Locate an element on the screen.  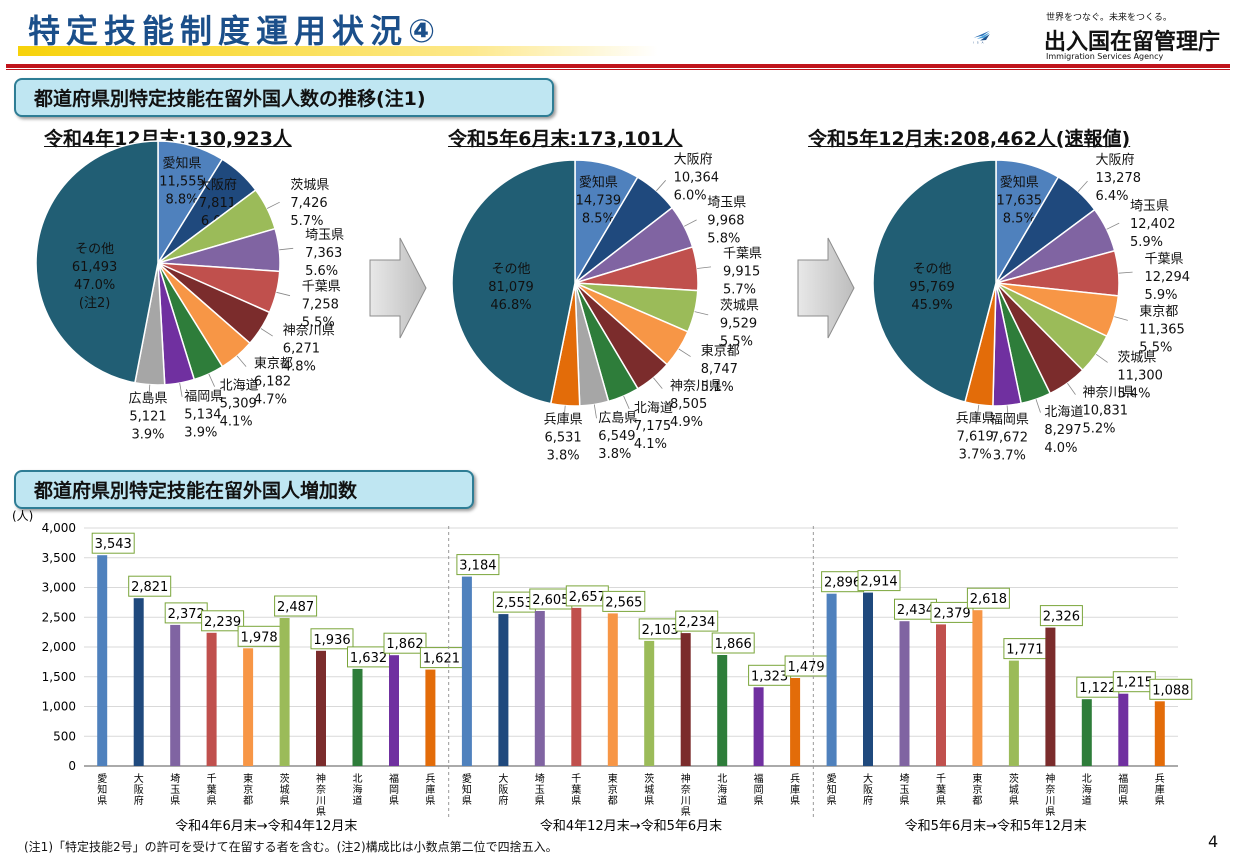
bar-g1-saitama is located at coordinates (175, 695).